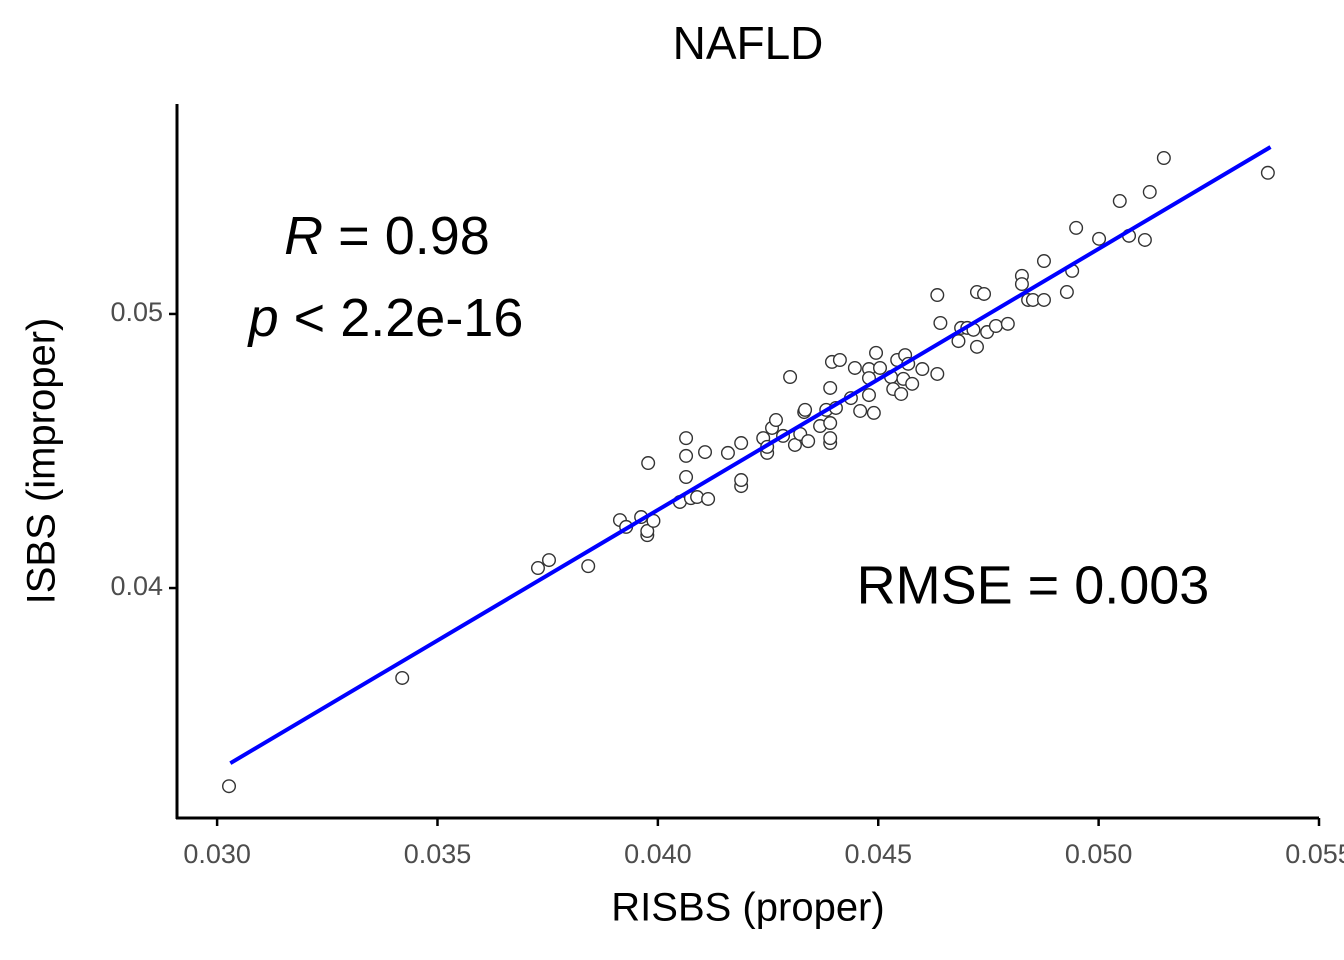 The image size is (1344, 960). What do you see at coordinates (878, 854) in the screenshot?
I see `x-tick-label: 0.045` at bounding box center [878, 854].